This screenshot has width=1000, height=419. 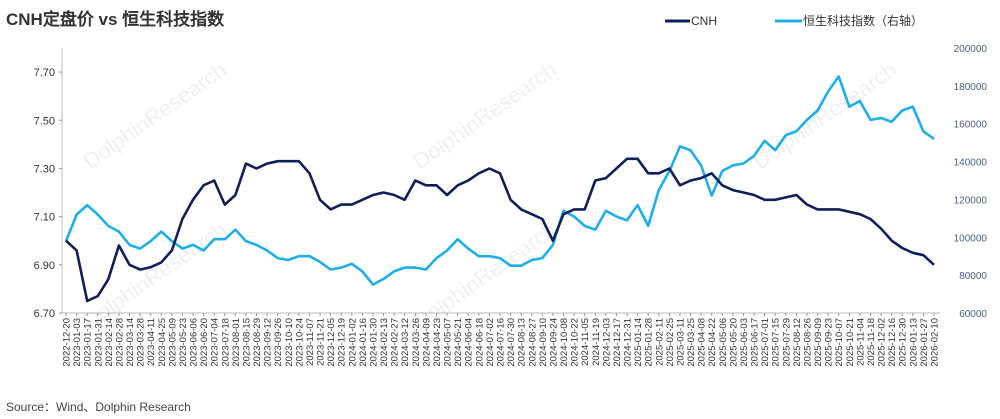 What do you see at coordinates (973, 276) in the screenshot?
I see `right-axis-tick-label: 80000` at bounding box center [973, 276].